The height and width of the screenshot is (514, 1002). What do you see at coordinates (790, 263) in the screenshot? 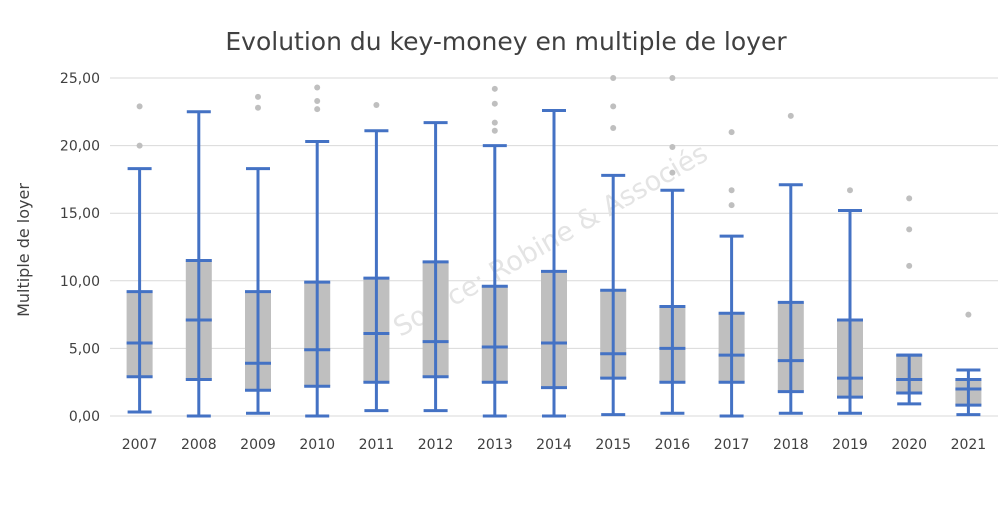
I see `box-2018` at bounding box center [790, 263].